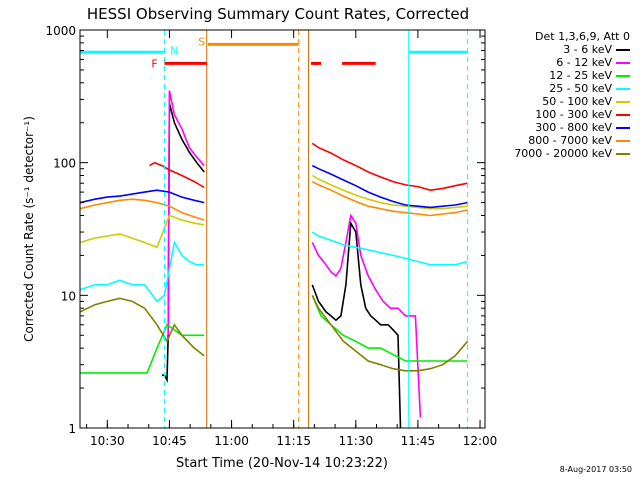 This screenshot has height=480, width=640. Describe the element at coordinates (154, 63) in the screenshot. I see `flag-marker-F: F` at that location.